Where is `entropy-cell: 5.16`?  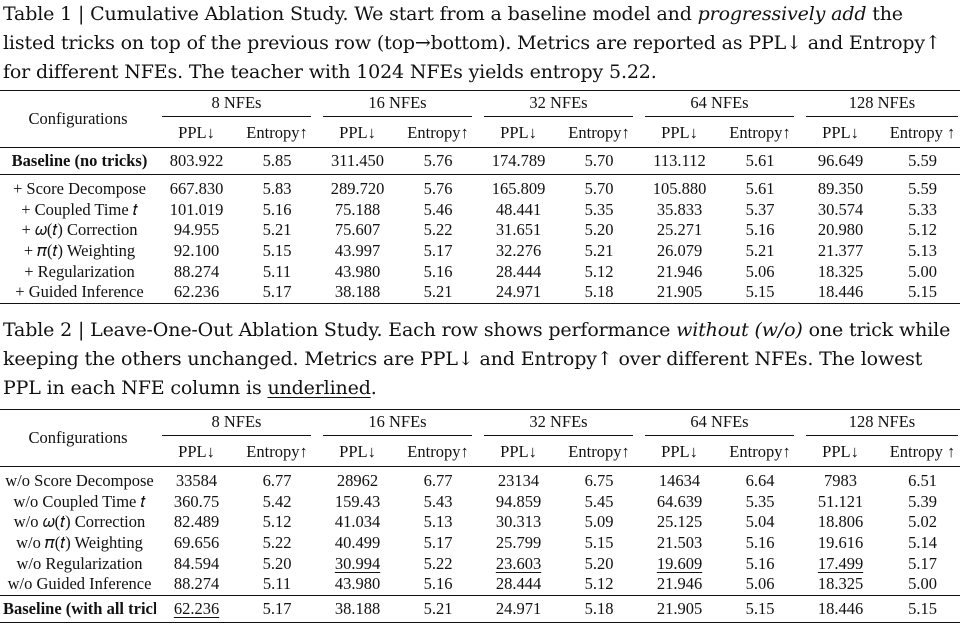 entropy-cell: 5.16 is located at coordinates (760, 543).